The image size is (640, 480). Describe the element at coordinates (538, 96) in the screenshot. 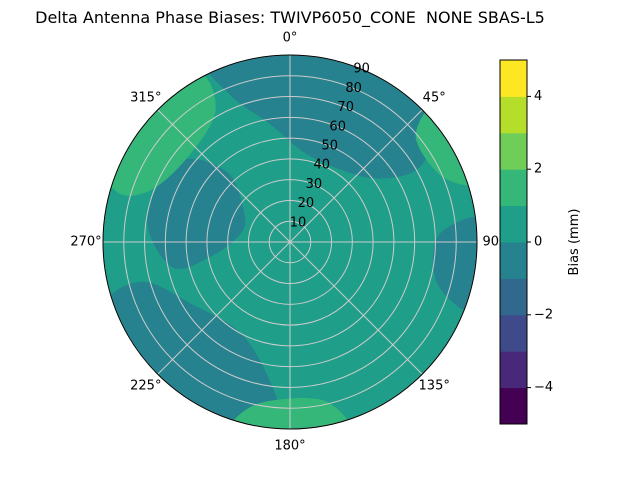

I see `colorbar-tick-label: 4` at that location.